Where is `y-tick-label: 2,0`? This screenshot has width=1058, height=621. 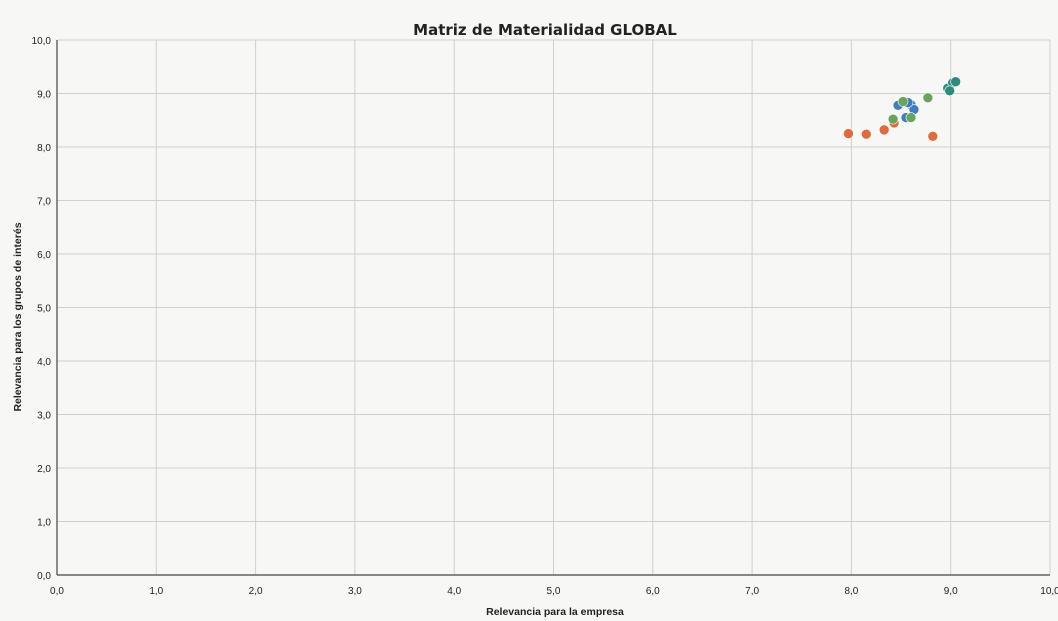
y-tick-label: 2,0 is located at coordinates (44, 469).